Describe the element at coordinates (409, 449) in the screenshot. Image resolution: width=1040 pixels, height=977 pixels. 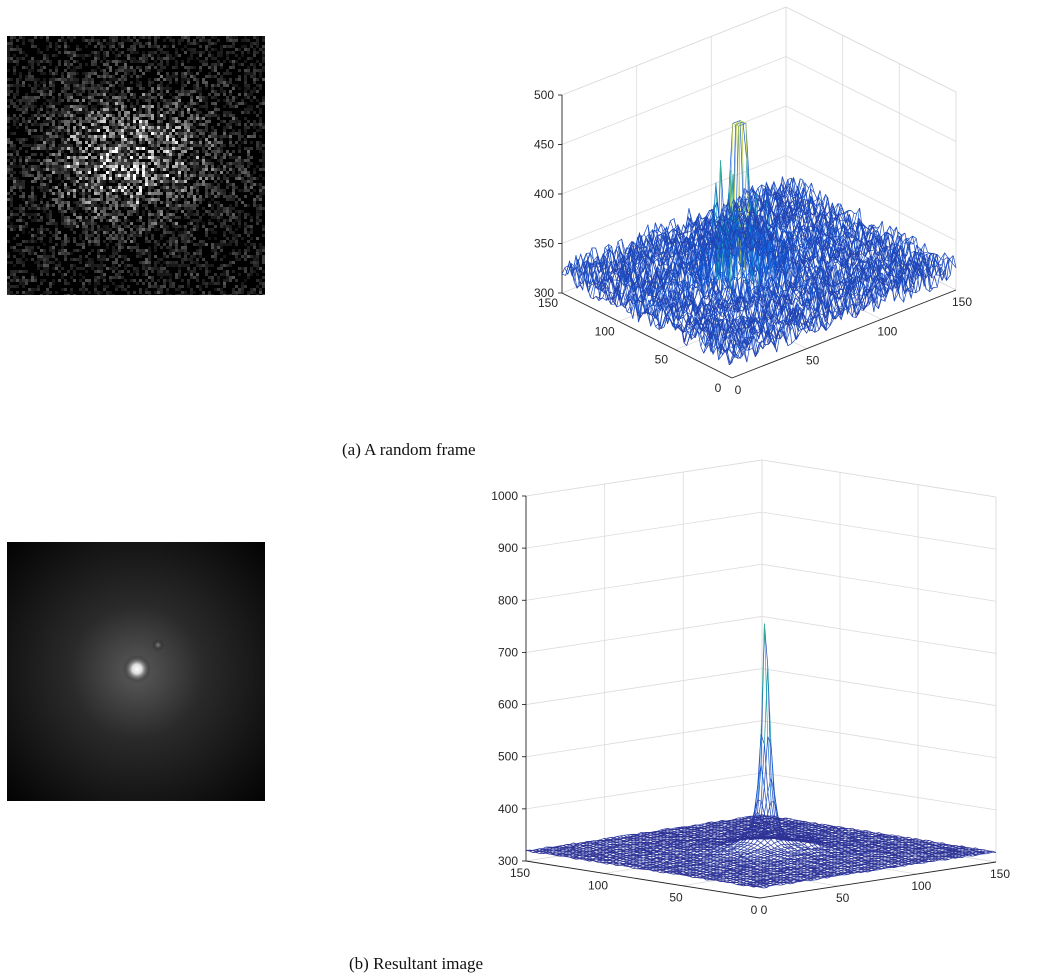
I see `caption-a: (a) A random frame` at that location.